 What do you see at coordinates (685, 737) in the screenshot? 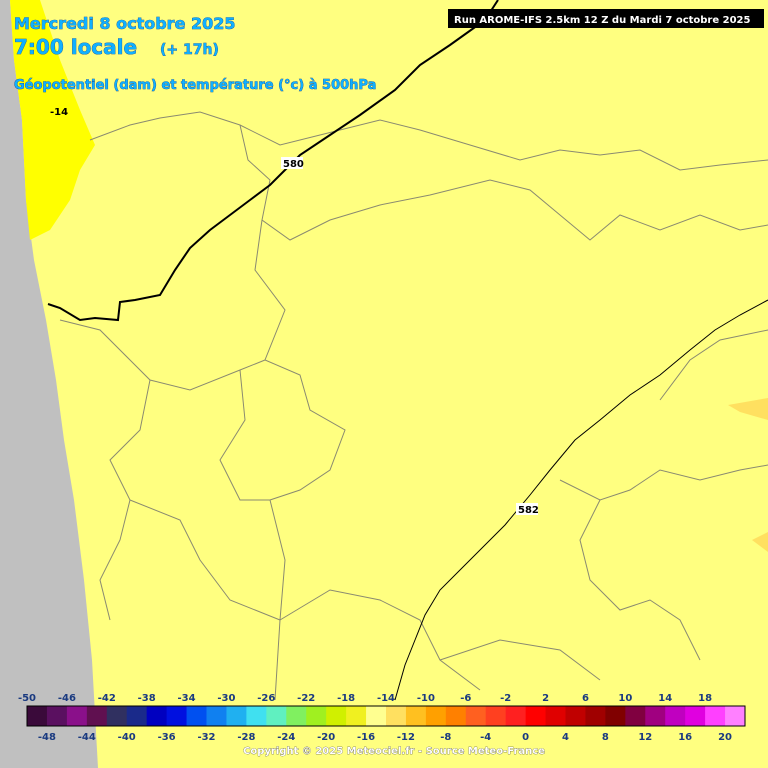
I see `scale-label: 16` at bounding box center [685, 737].